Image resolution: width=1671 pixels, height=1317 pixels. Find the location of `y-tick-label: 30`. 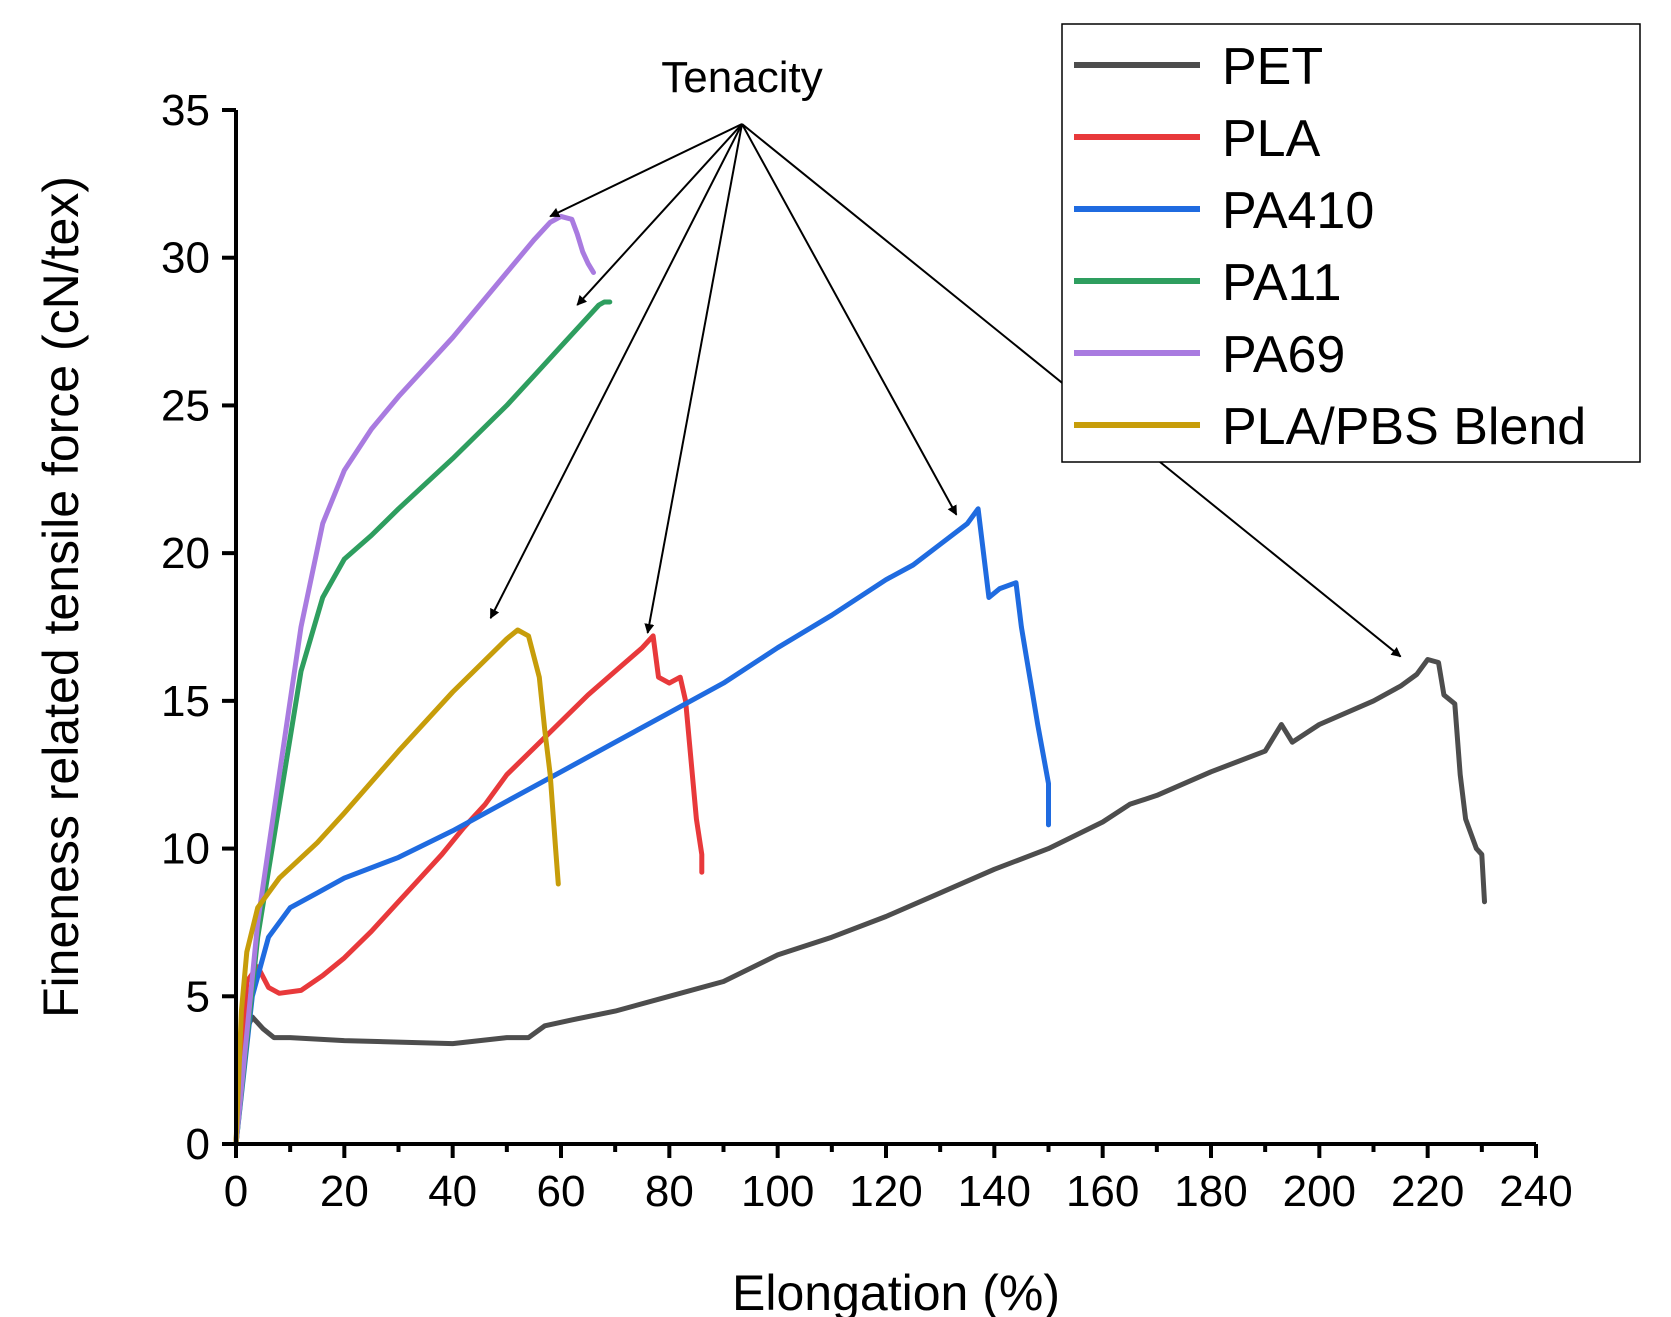

y-tick-label: 30 is located at coordinates (185, 258).